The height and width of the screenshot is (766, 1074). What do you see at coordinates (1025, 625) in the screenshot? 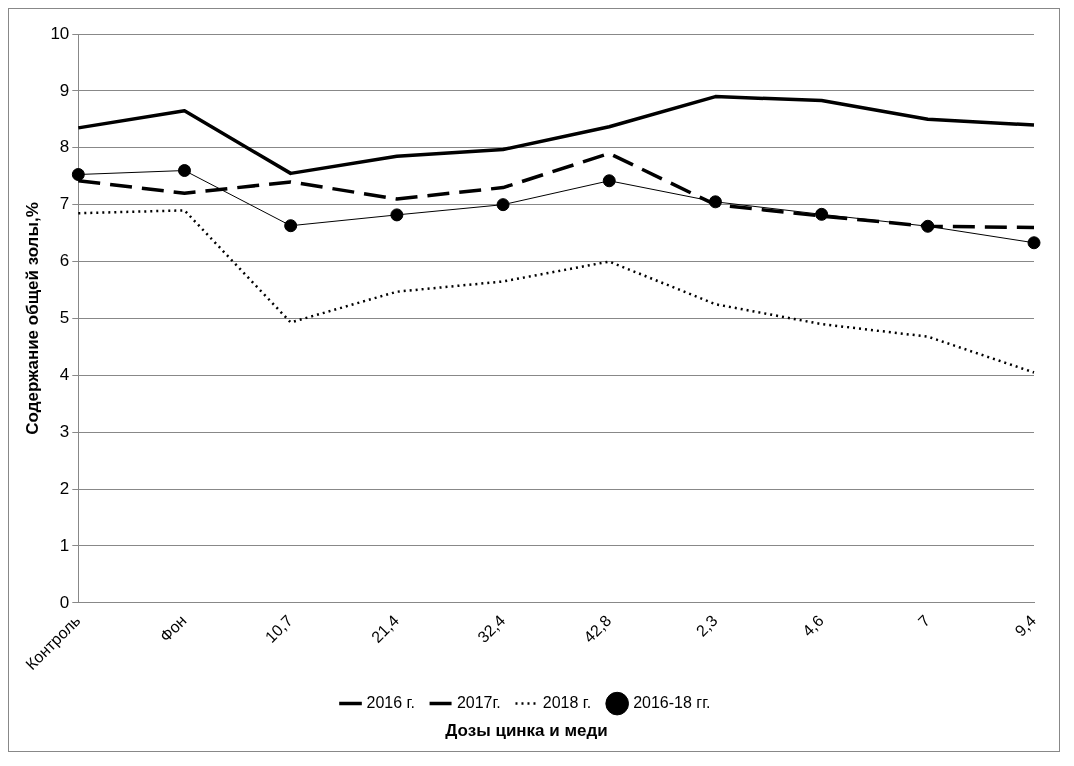
I see `x-tick-label: 9,4` at bounding box center [1025, 625].